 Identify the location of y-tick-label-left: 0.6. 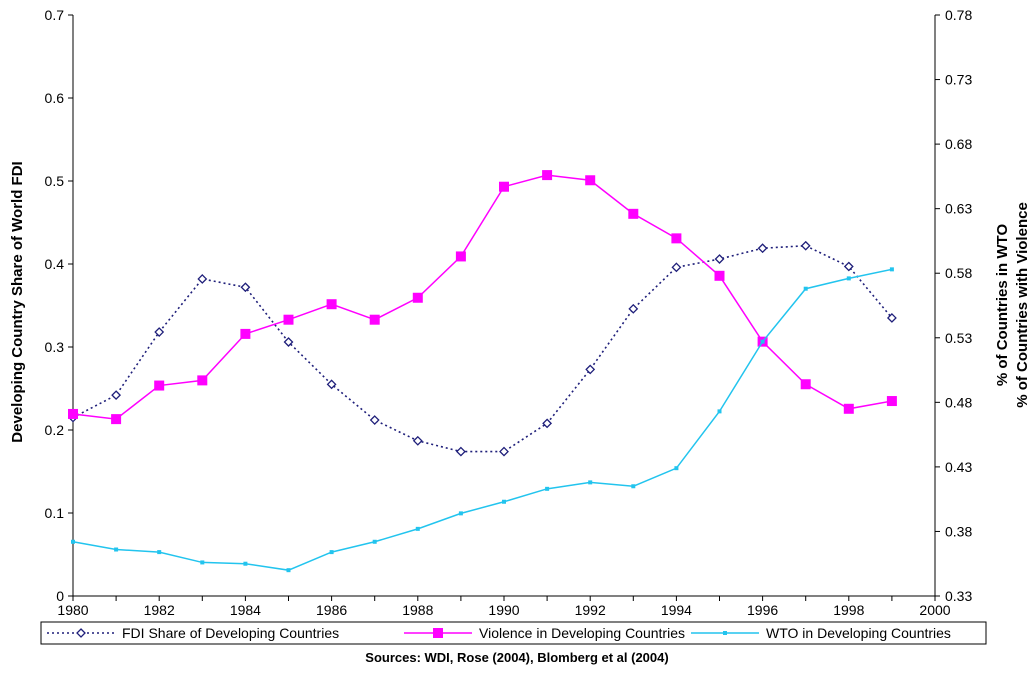
(55, 98).